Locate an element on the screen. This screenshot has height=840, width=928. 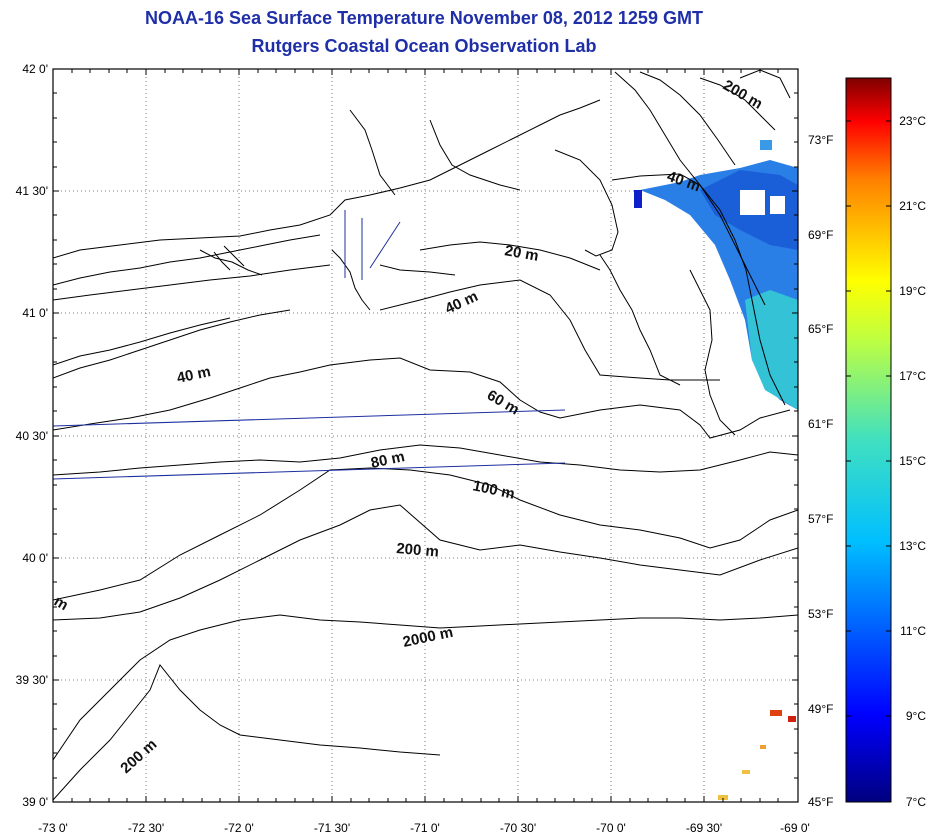
lat-label: 39 0' is located at coordinates (35, 802).